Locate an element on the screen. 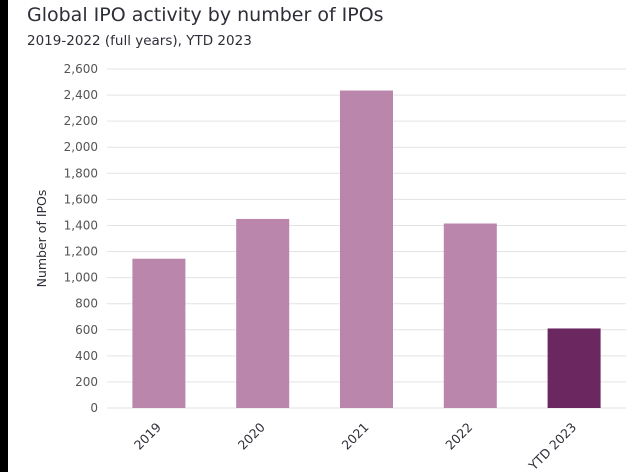 The width and height of the screenshot is (640, 472). y-tick-label: 1,600 is located at coordinates (81, 199).